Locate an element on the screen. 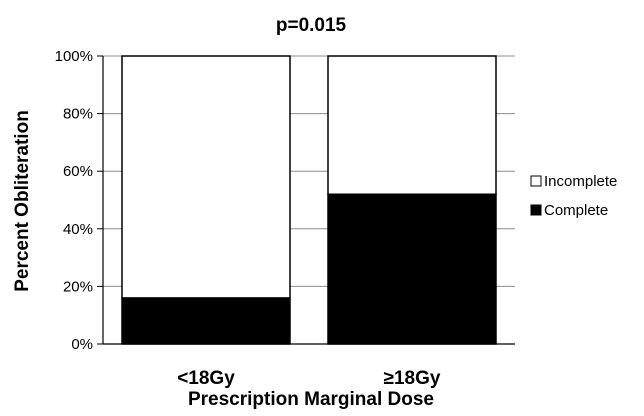 The image size is (644, 416). x-category-label: ≥18Gy is located at coordinates (412, 378).